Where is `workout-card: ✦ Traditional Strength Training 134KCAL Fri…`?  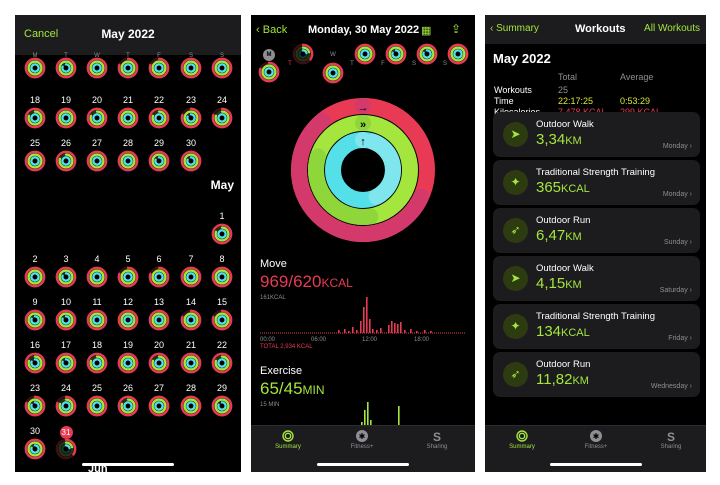 workout-card: ✦ Traditional Strength Training 134KCAL Fri… is located at coordinates (596, 326).